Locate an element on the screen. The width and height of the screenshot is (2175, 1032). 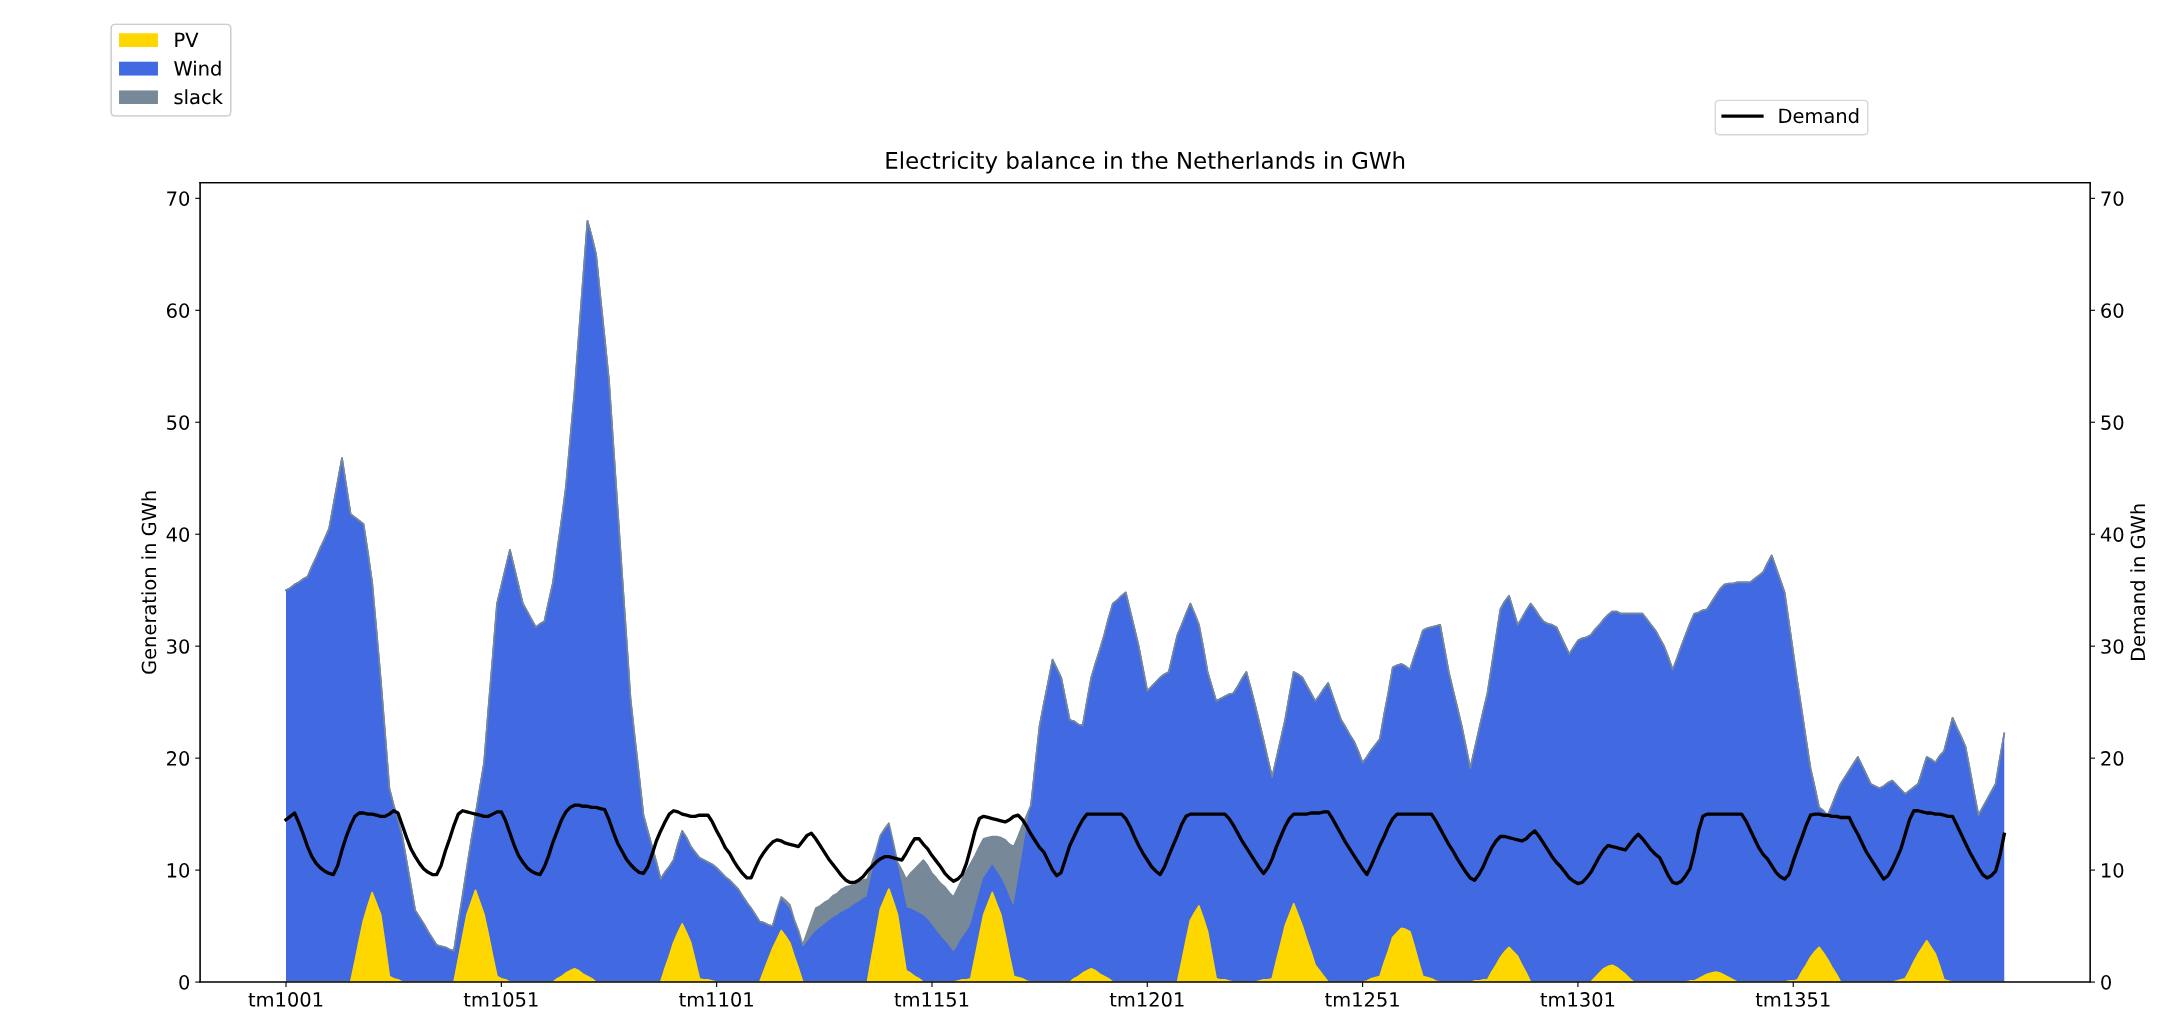
x-tick-label: tm1101 is located at coordinates (716, 999).